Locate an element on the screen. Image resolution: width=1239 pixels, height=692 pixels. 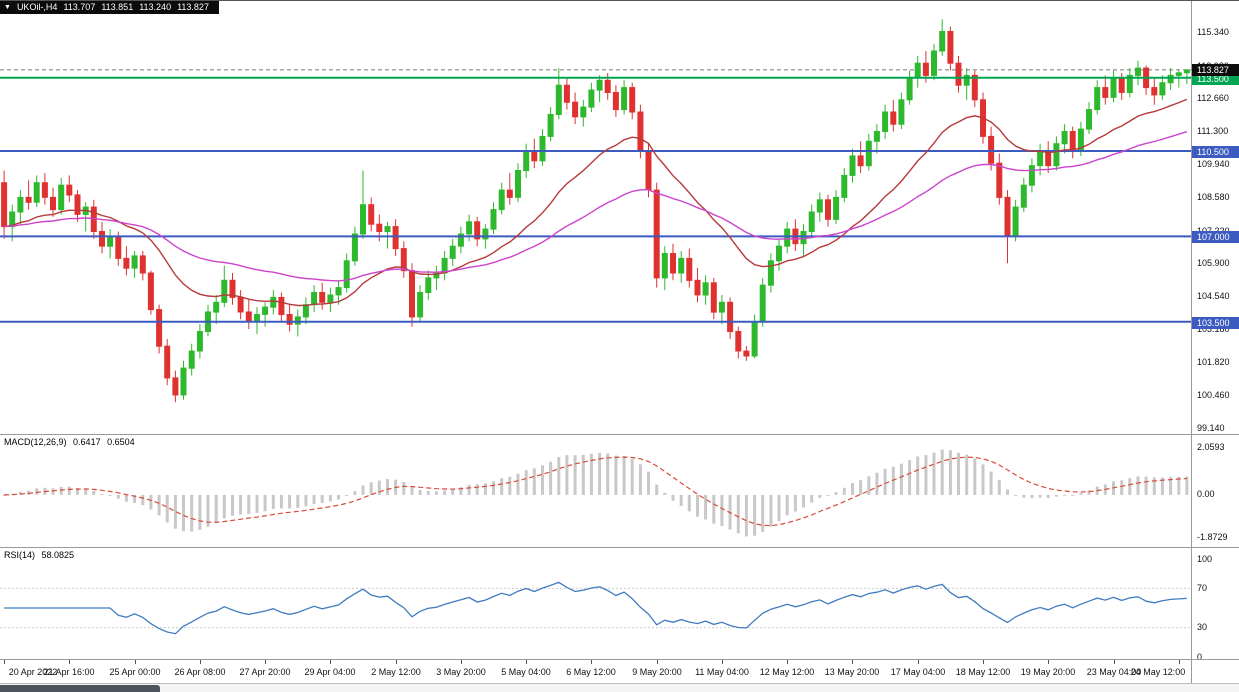
time-label: 19 May 20:00 is located at coordinates (1048, 672).